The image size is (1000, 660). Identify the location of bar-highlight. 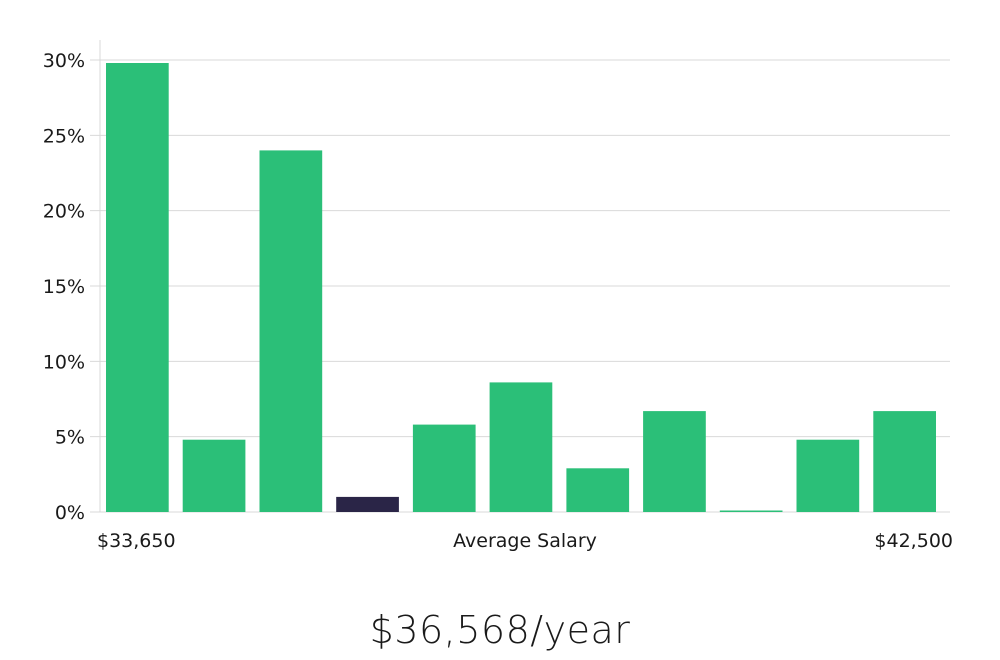
(367, 504).